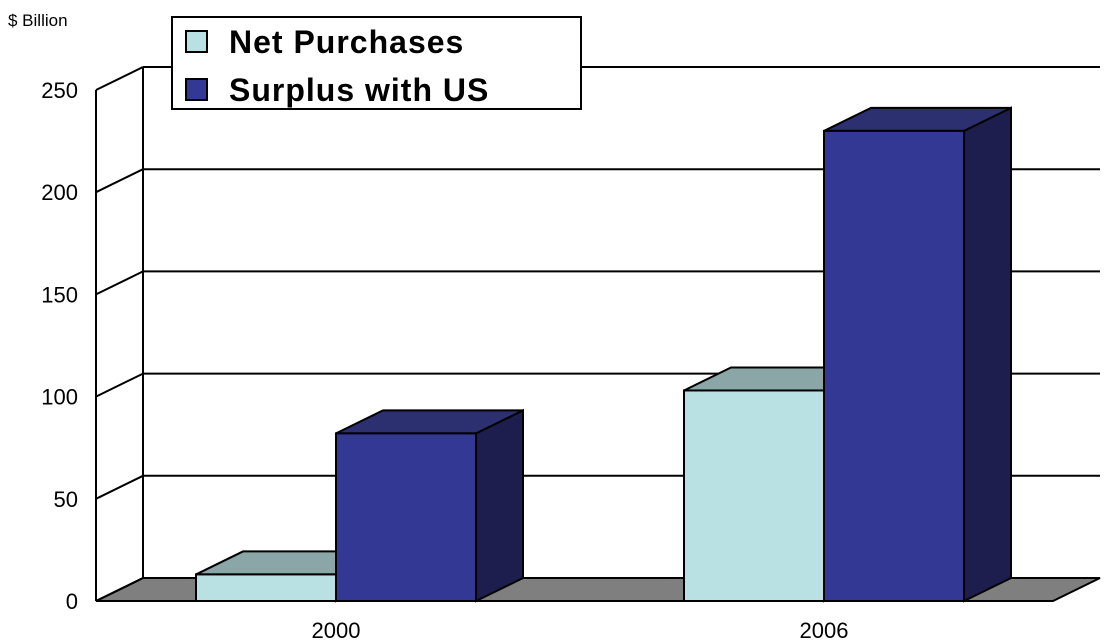  I want to click on bar-surplus-with-us-2006, so click(917, 354).